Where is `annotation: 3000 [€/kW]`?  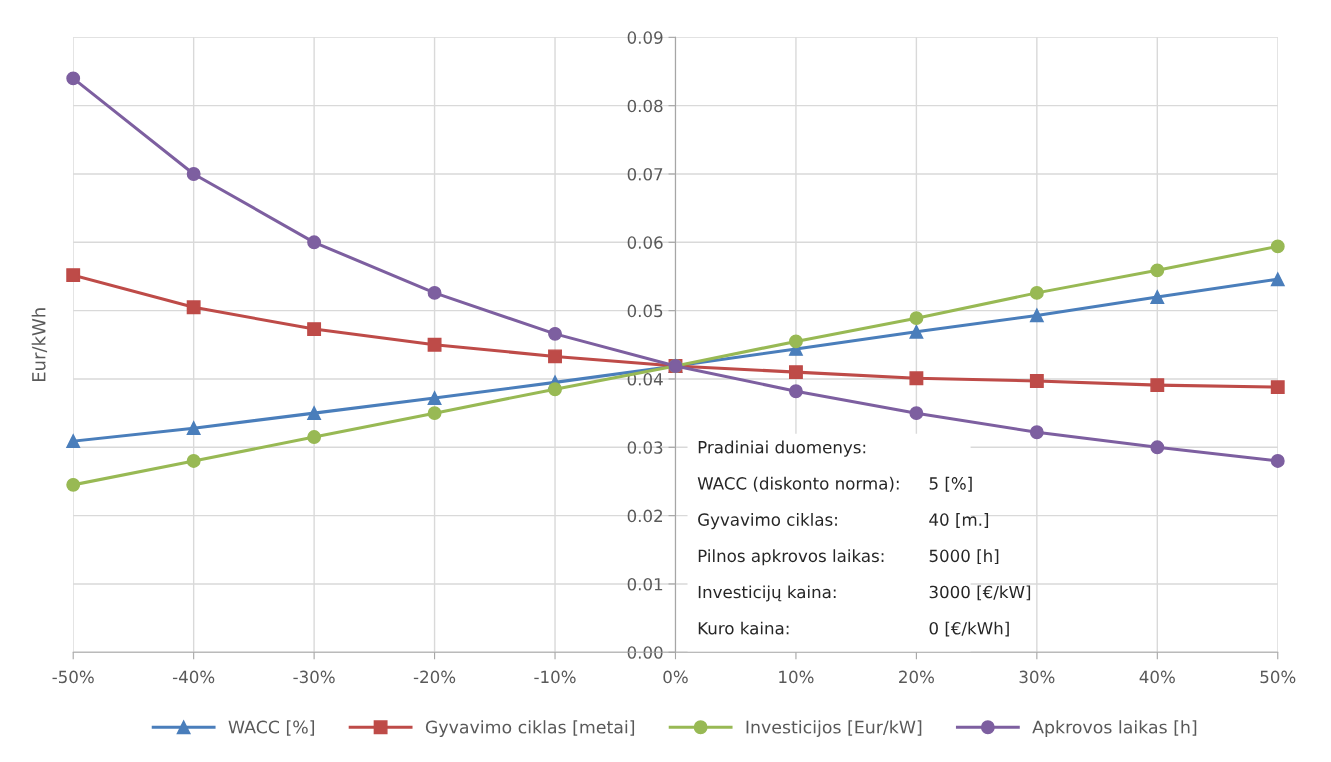
annotation: 3000 [€/kW] is located at coordinates (980, 593).